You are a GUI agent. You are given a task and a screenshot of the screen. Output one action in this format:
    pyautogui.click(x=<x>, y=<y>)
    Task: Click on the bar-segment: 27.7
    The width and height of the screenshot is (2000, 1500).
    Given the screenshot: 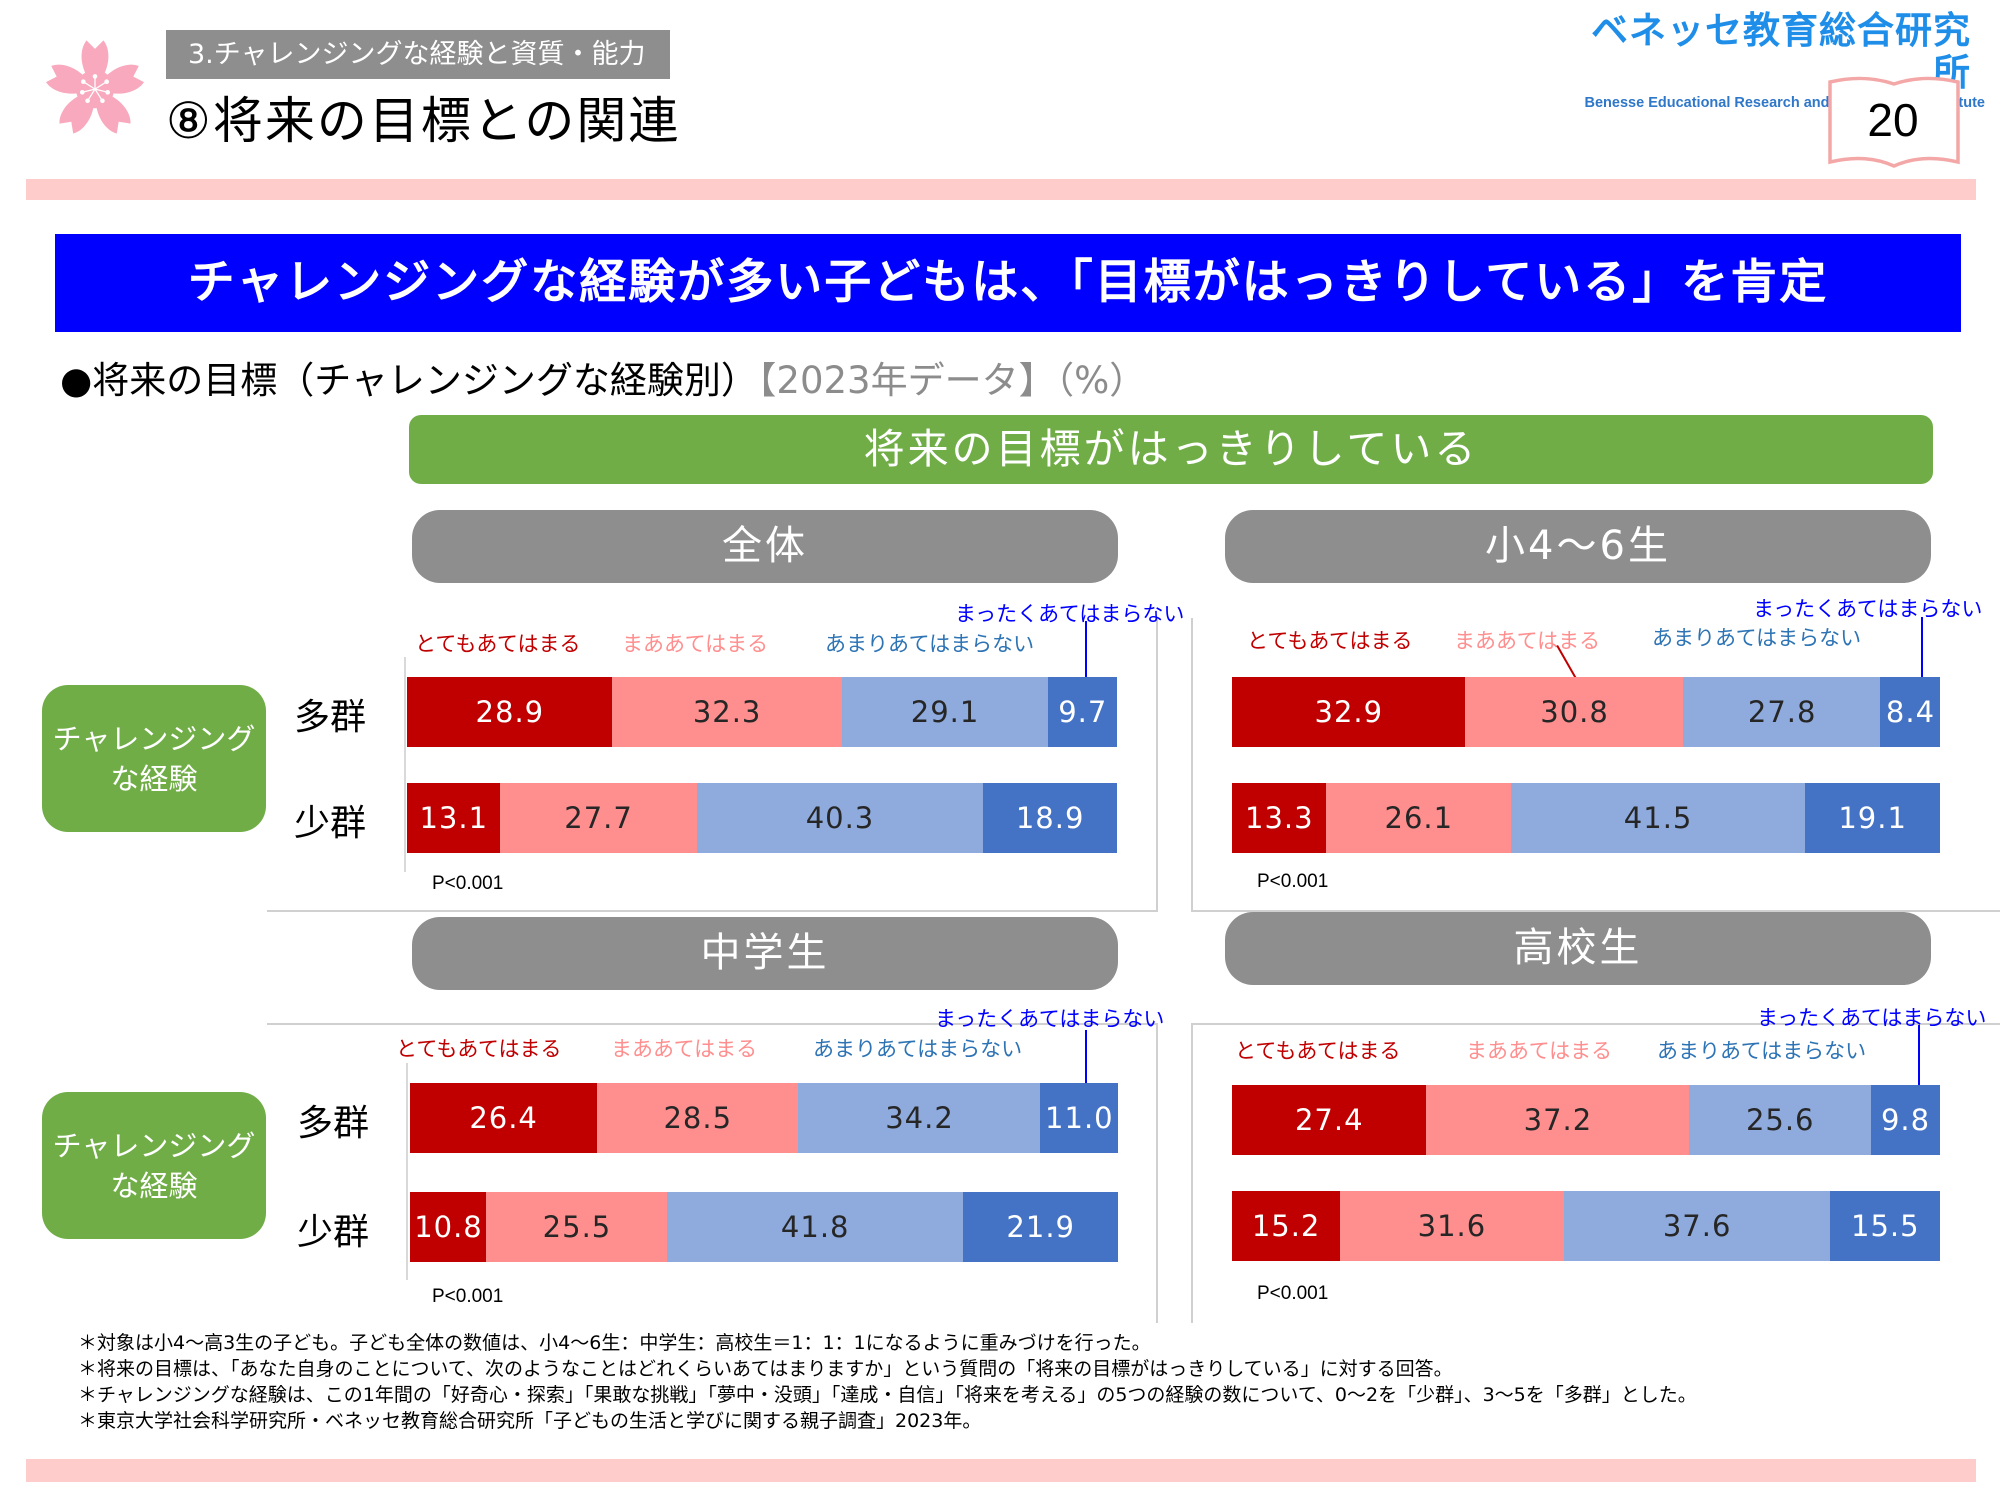 What is the action you would take?
    pyautogui.click(x=599, y=818)
    